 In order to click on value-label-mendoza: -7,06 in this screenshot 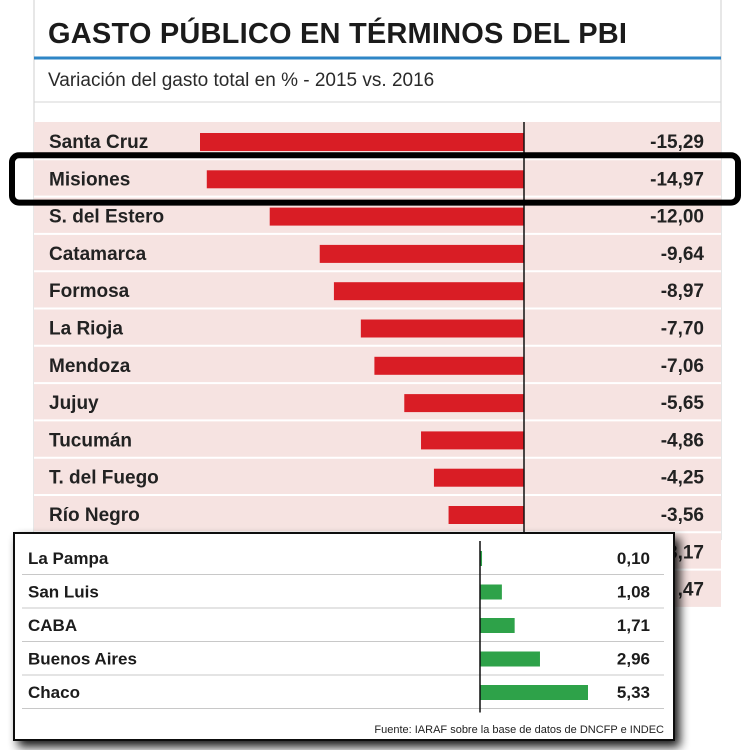, I will do `click(682, 366)`.